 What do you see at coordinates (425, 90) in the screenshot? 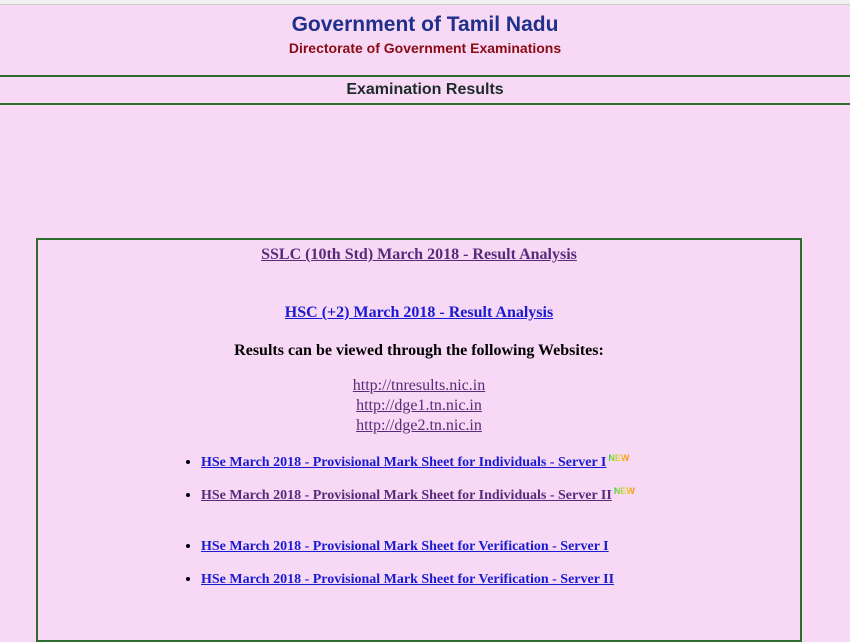
I see `section-title: Examination Results` at bounding box center [425, 90].